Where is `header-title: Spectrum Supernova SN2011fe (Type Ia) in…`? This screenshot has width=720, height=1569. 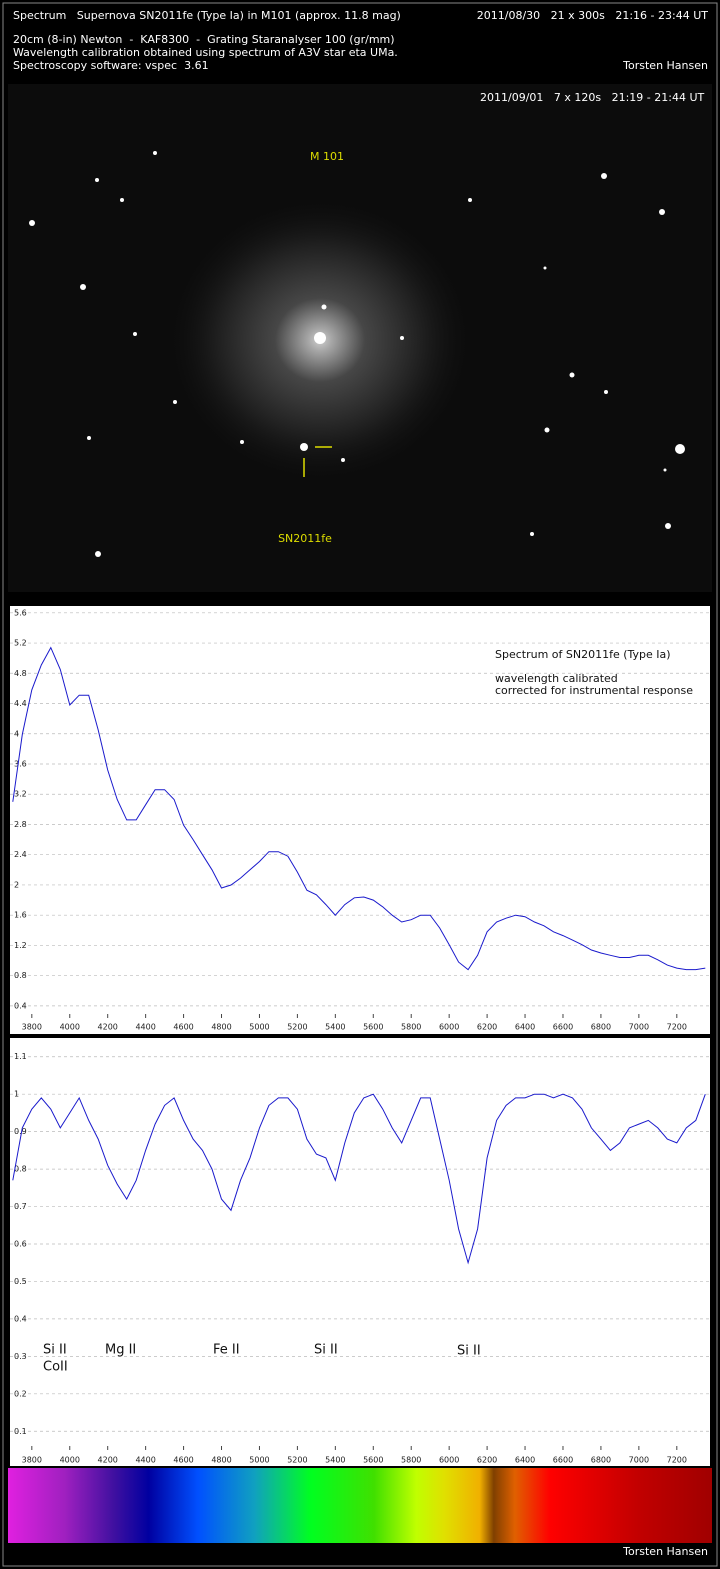 header-title: Spectrum Supernova SN2011fe (Type Ia) in… is located at coordinates (207, 15).